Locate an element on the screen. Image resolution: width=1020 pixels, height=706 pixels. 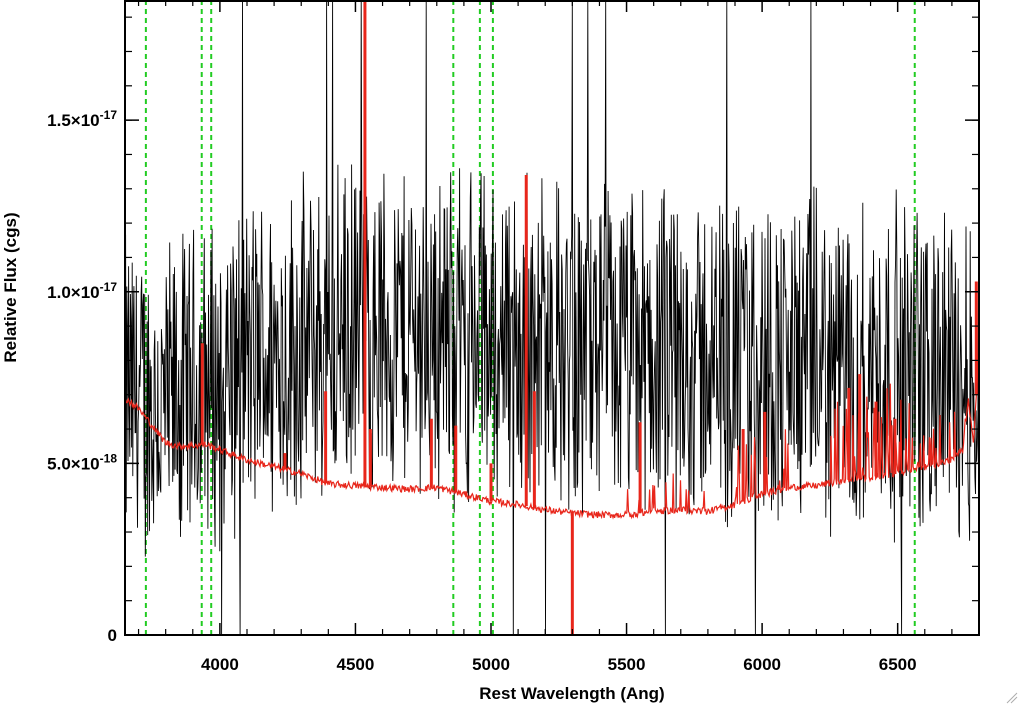
y-tick-label: 1.0×10⁻¹⁷ is located at coordinates (82, 291).